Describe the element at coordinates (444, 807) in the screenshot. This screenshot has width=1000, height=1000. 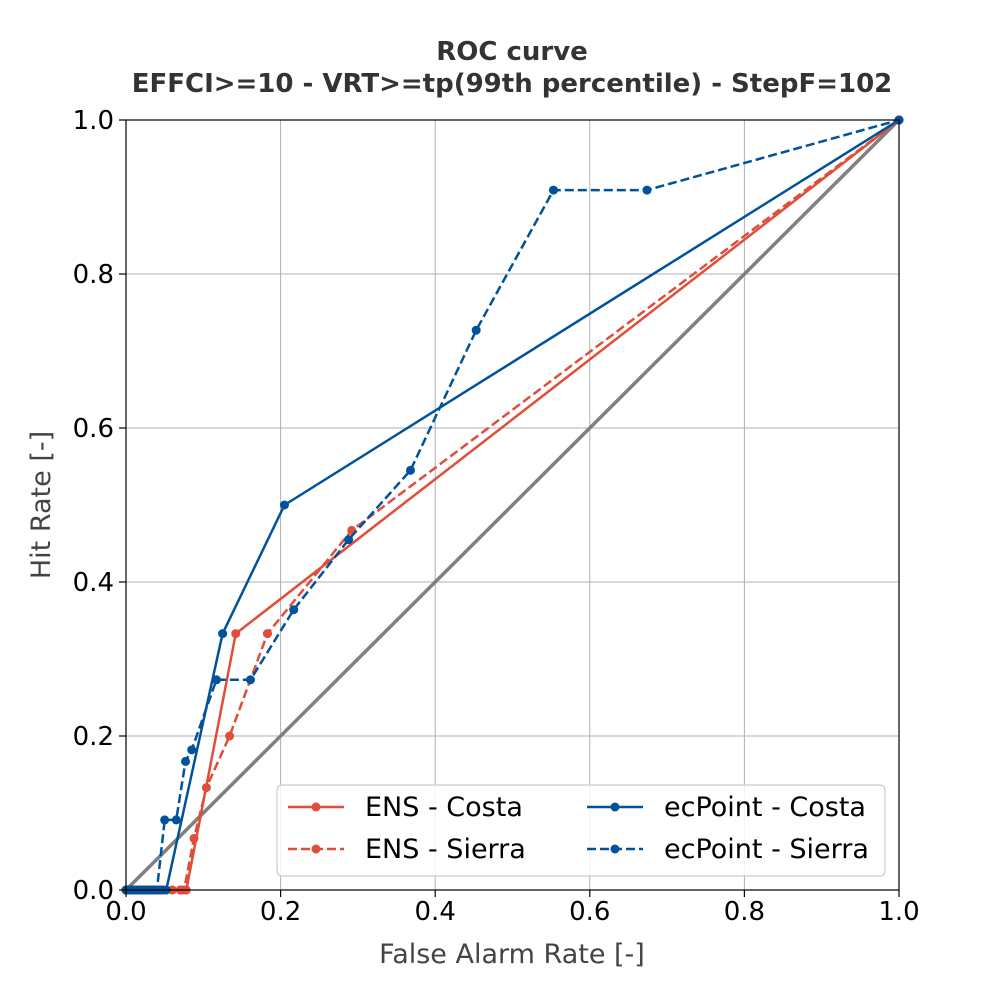
I see `legend-label: ENS - Costa` at that location.